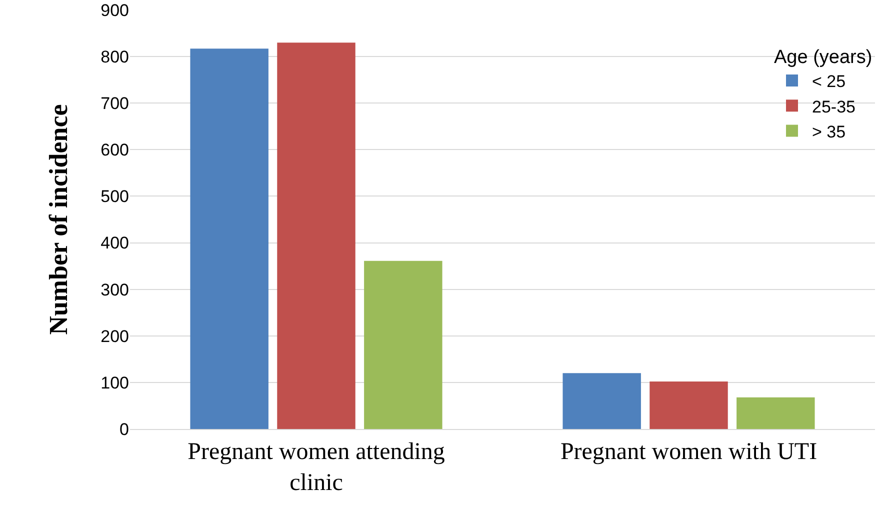 This screenshot has width=885, height=514. What do you see at coordinates (59, 219) in the screenshot?
I see `y-axis-title: Number of incidence` at bounding box center [59, 219].